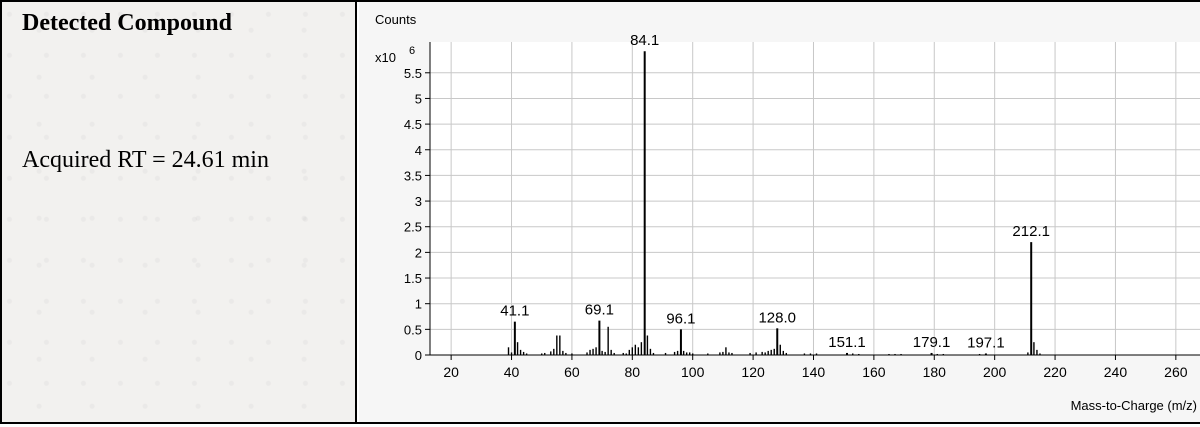  I want to click on acquired-rt-text: Acquired RT = 24.61 min, so click(145, 160).